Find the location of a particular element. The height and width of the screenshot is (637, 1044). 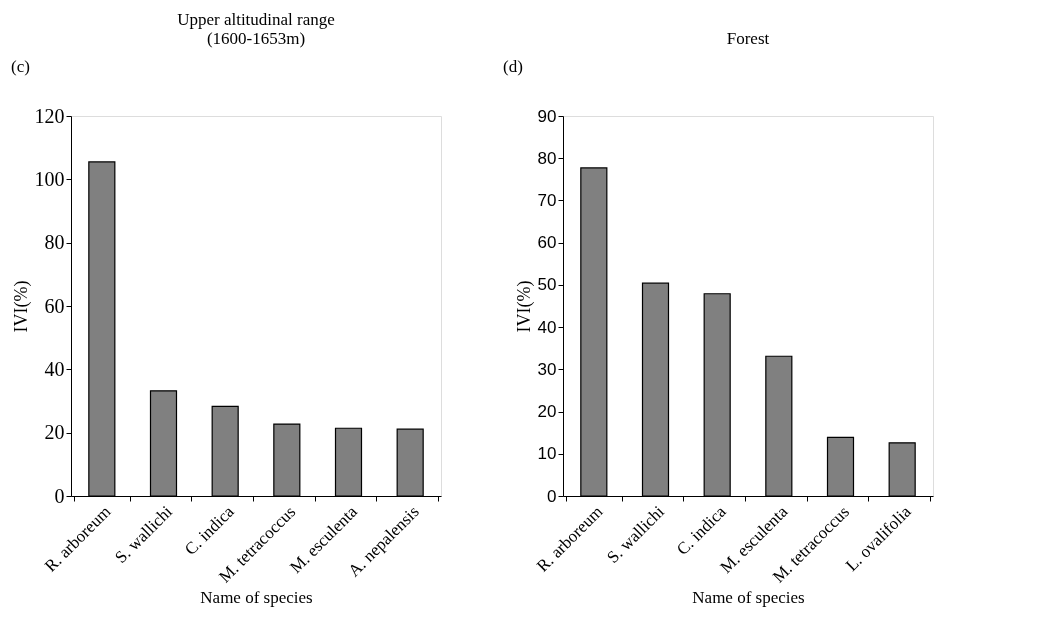

y-tick-label: 70 is located at coordinates (547, 200).